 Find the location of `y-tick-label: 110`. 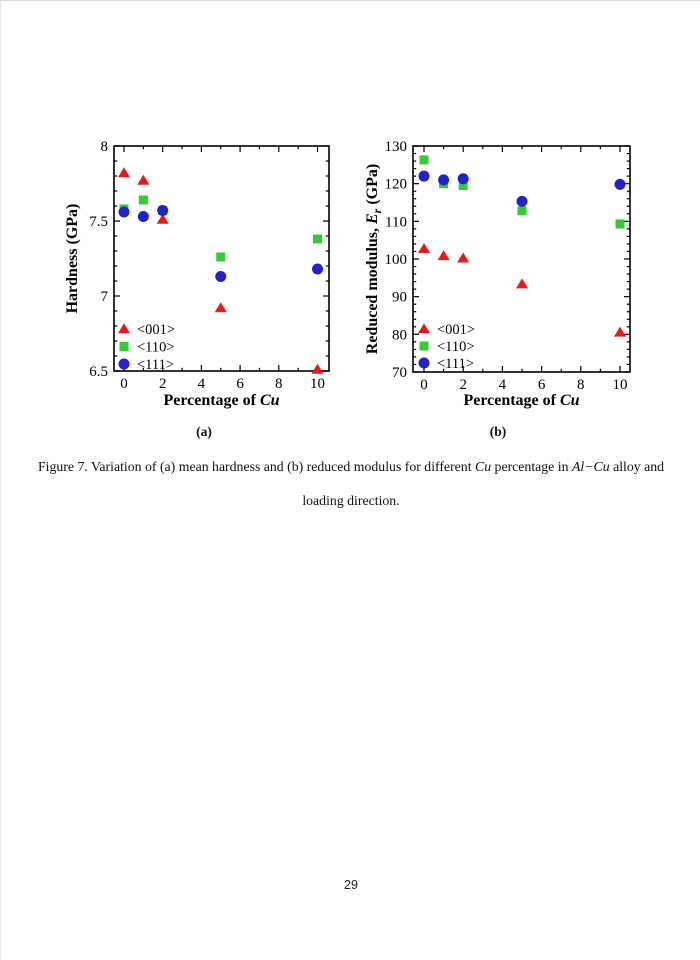

y-tick-label: 110 is located at coordinates (396, 222).